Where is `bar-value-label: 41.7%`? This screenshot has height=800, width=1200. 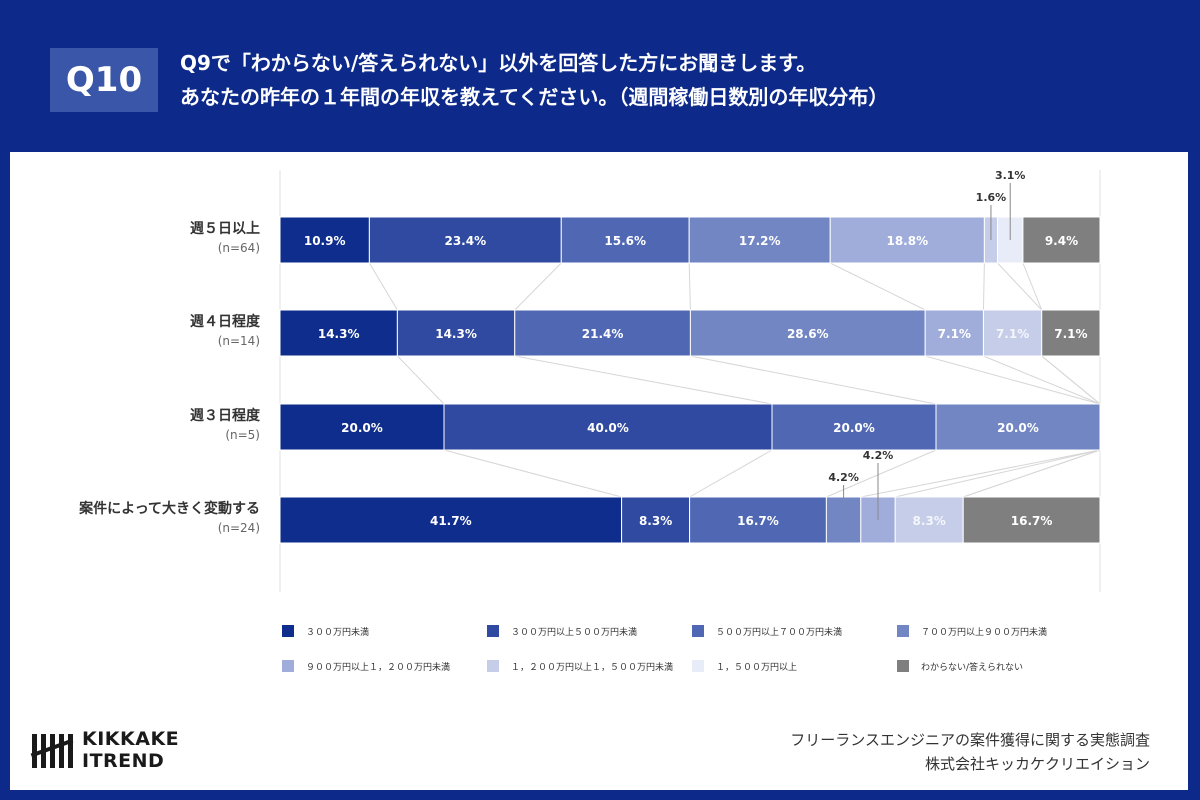
bar-value-label: 41.7% is located at coordinates (451, 521).